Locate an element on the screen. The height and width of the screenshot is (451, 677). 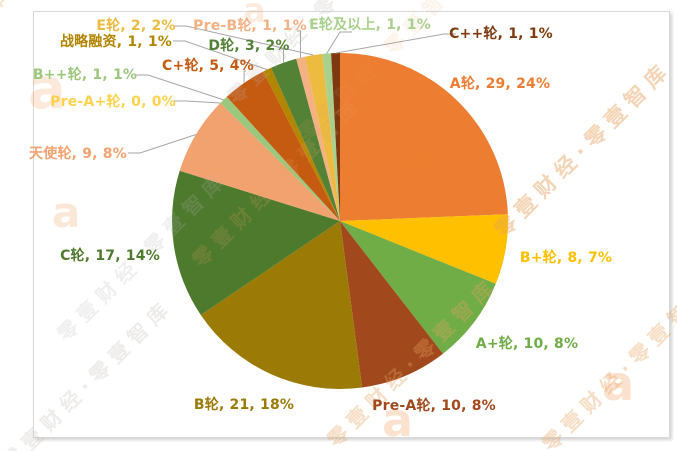
pie-slice-label: C++轮, 1, 1% is located at coordinates (501, 34).